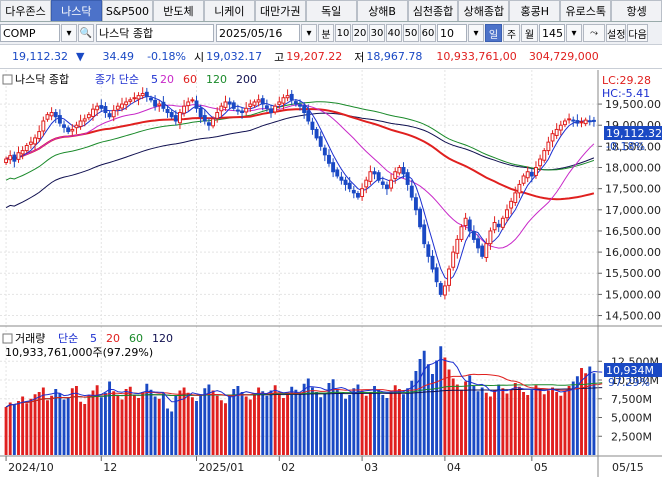 The height and width of the screenshot is (477, 662). Describe the element at coordinates (493, 33) in the screenshot. I see `period-button-0: 일` at that location.